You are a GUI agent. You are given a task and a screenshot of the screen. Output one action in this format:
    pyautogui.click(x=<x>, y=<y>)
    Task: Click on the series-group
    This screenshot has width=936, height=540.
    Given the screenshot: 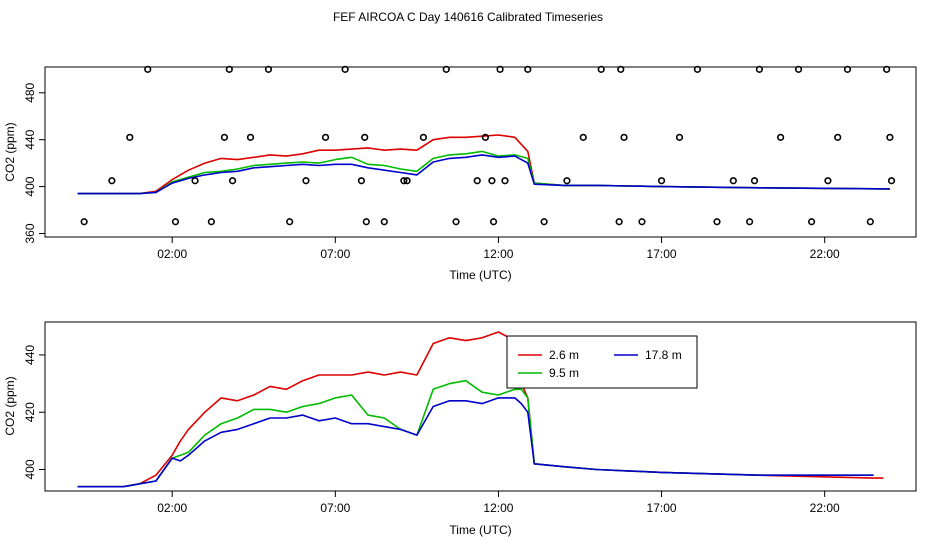 What is the action you would take?
    pyautogui.click(x=483, y=164)
    